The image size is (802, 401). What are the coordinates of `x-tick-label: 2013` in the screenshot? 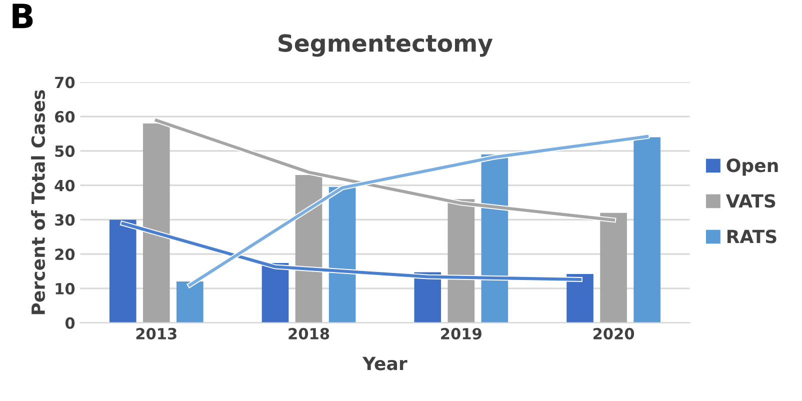 It's located at (156, 334).